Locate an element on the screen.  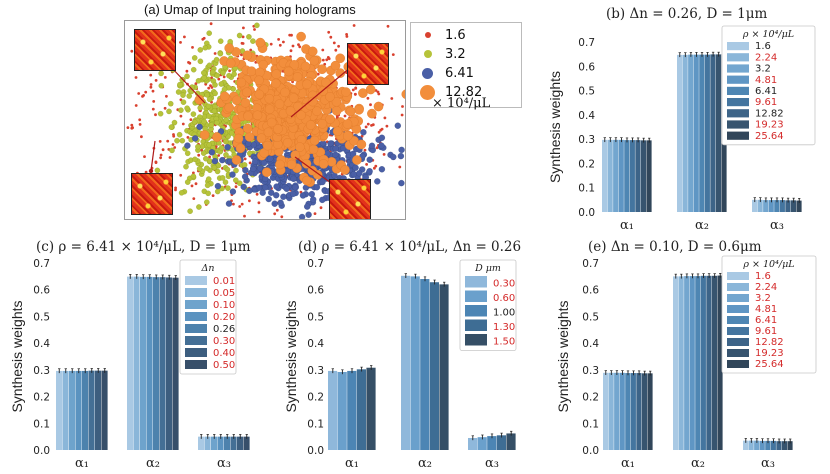
y-tick-label: 0.1 is located at coordinates (586, 189).